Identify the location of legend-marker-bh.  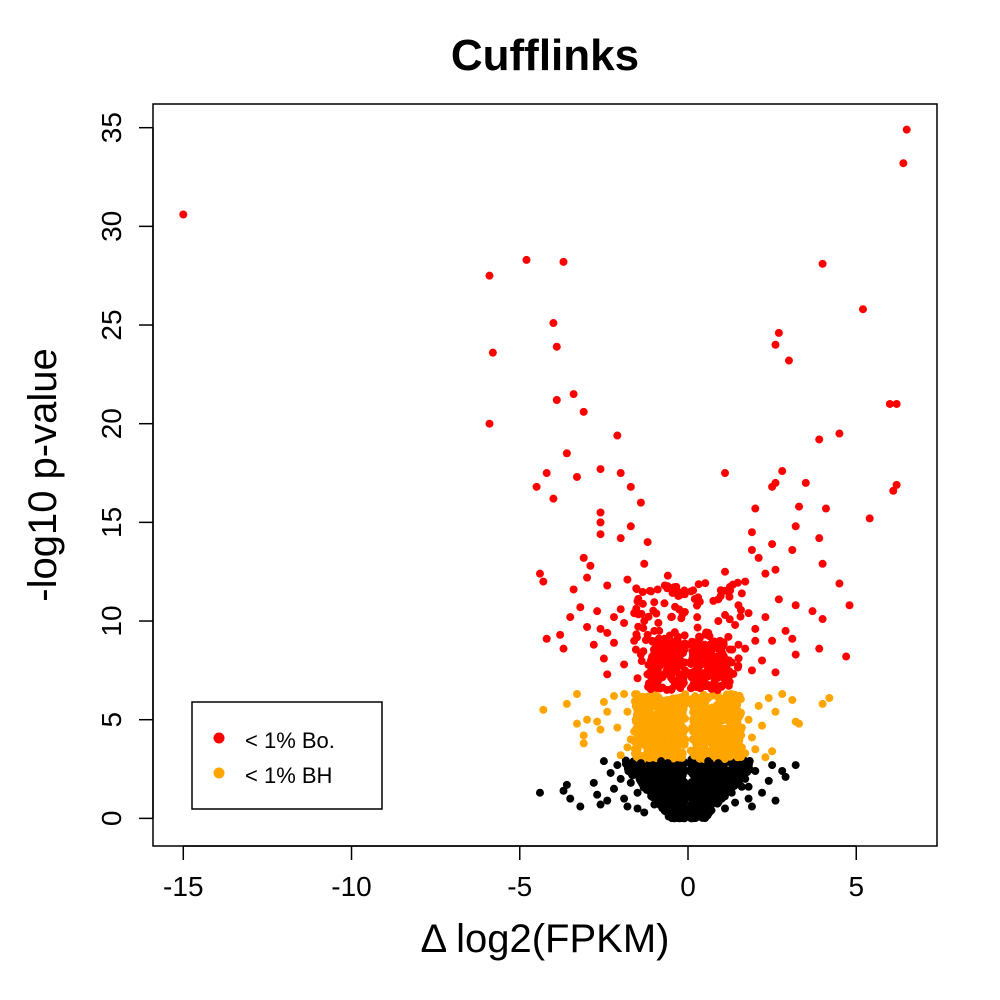
(219, 773).